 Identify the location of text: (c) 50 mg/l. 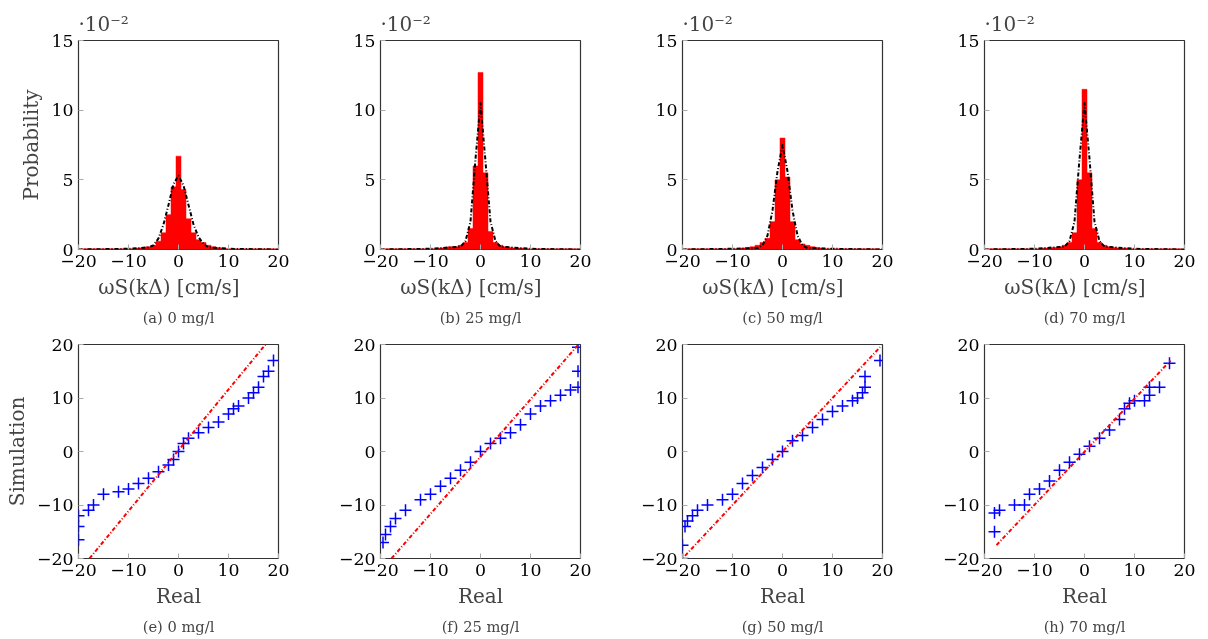
(783, 317).